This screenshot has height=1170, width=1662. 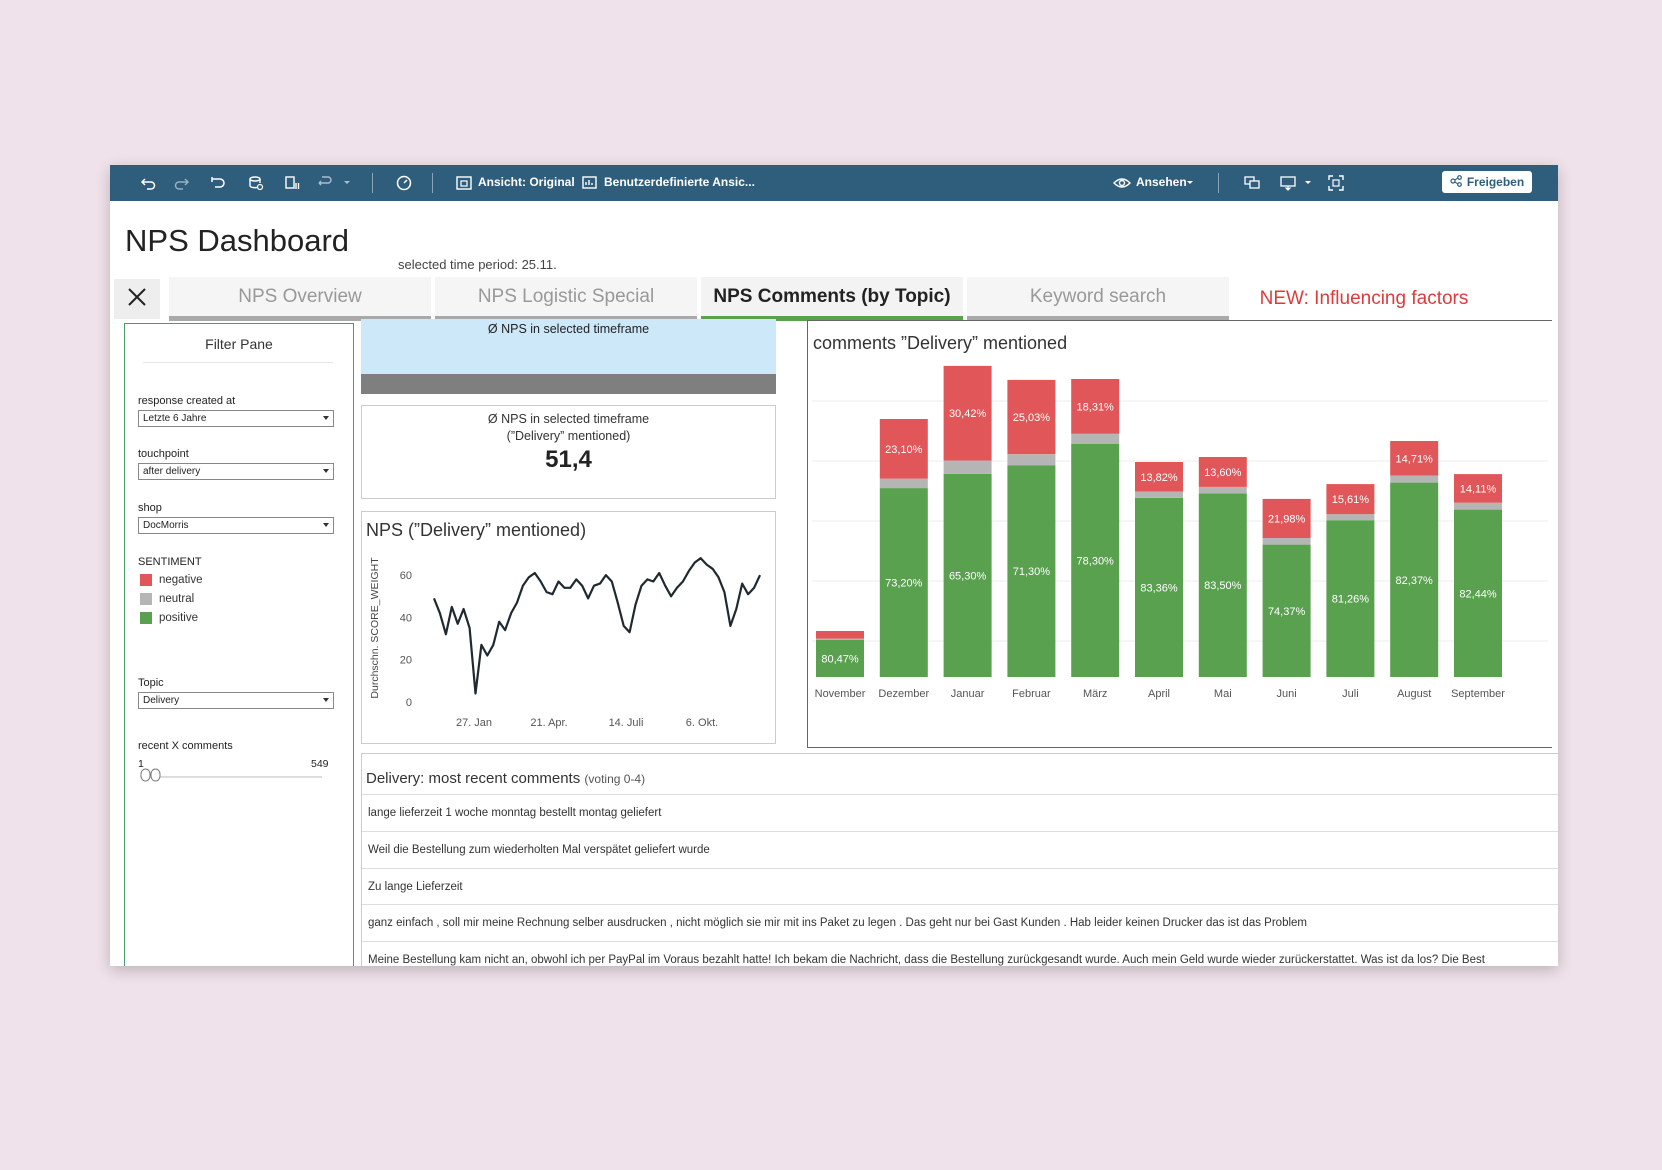 I want to click on filter-pane-title: Filter Pane, so click(x=239, y=344).